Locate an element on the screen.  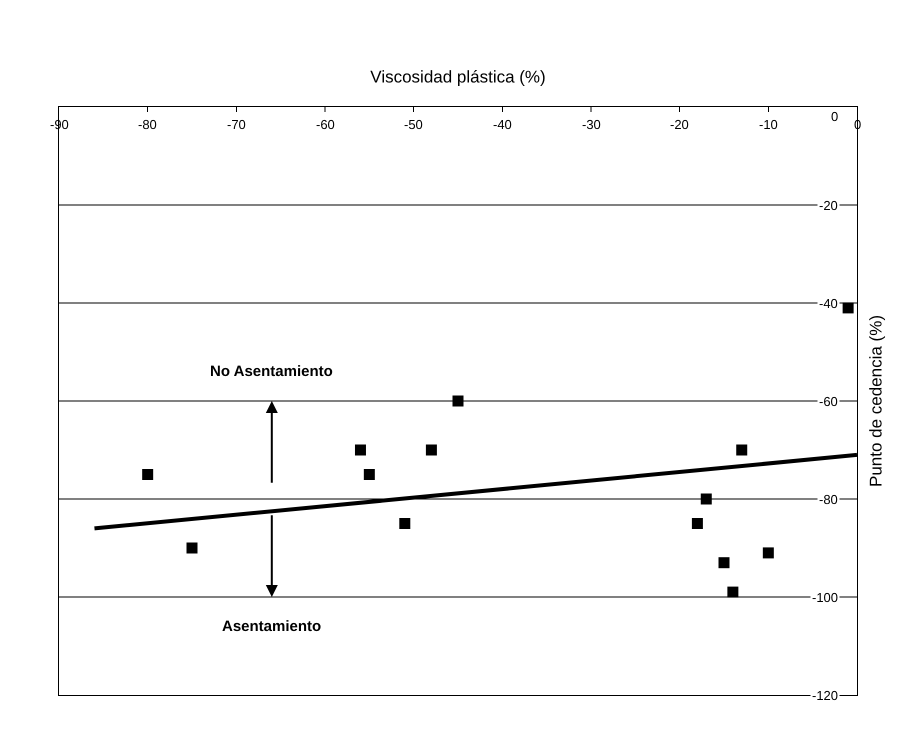
x-axis-title: Viscosidad plástica (%) is located at coordinates (458, 77).